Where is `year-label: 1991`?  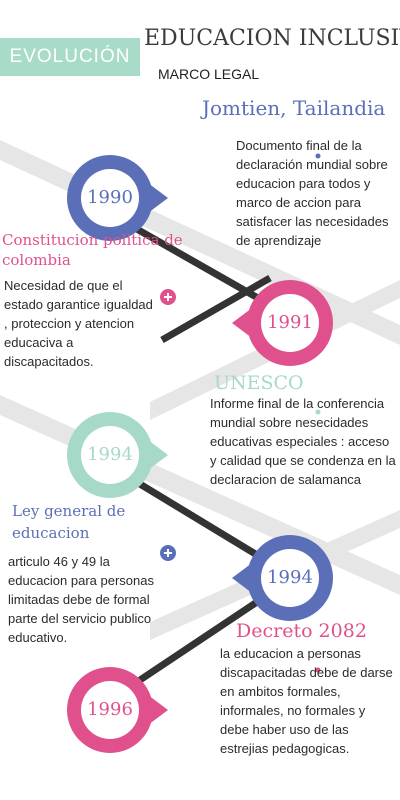
year-label: 1991 is located at coordinates (290, 322).